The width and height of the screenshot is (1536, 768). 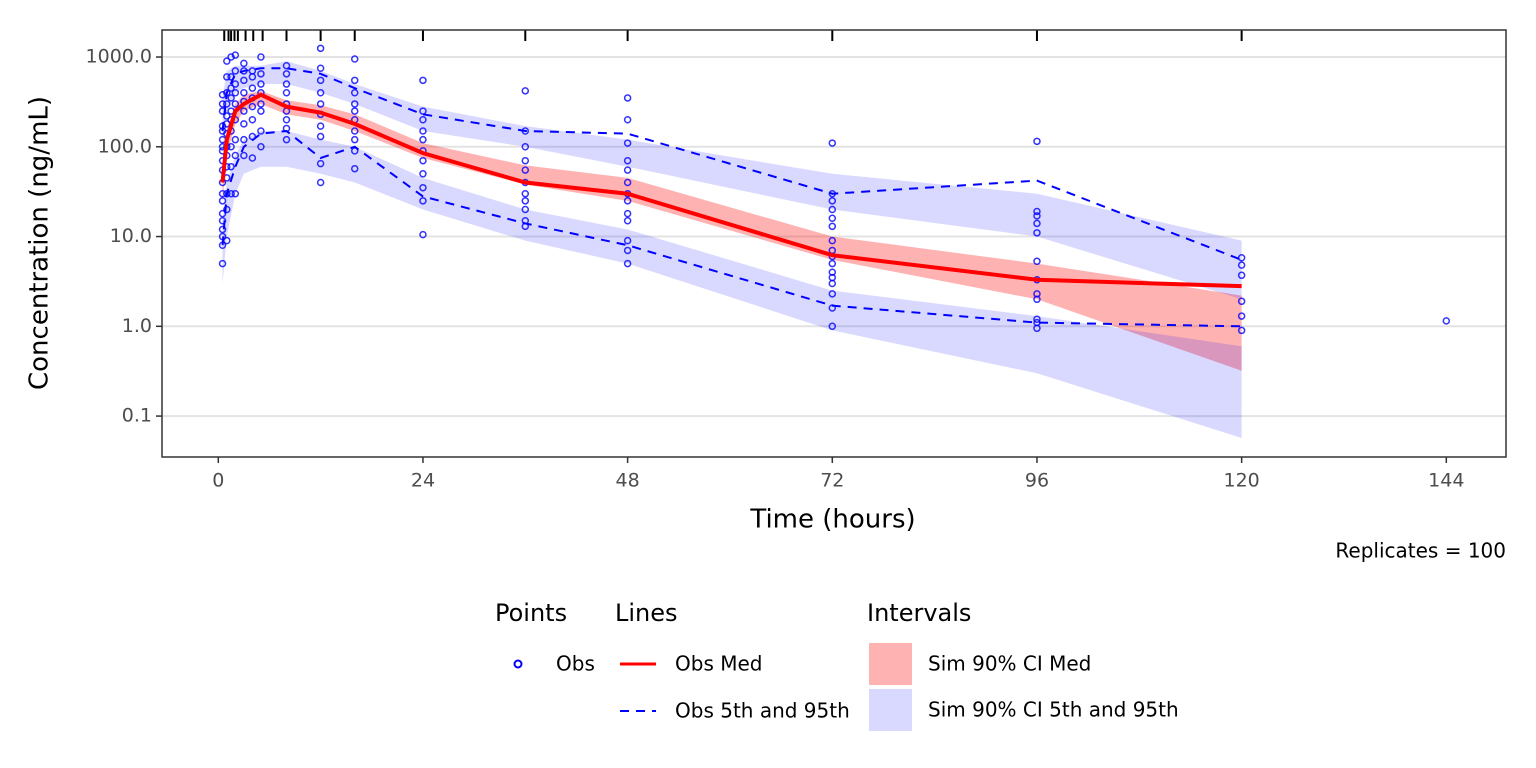 I want to click on x-tick-label: 144, so click(x=1446, y=481).